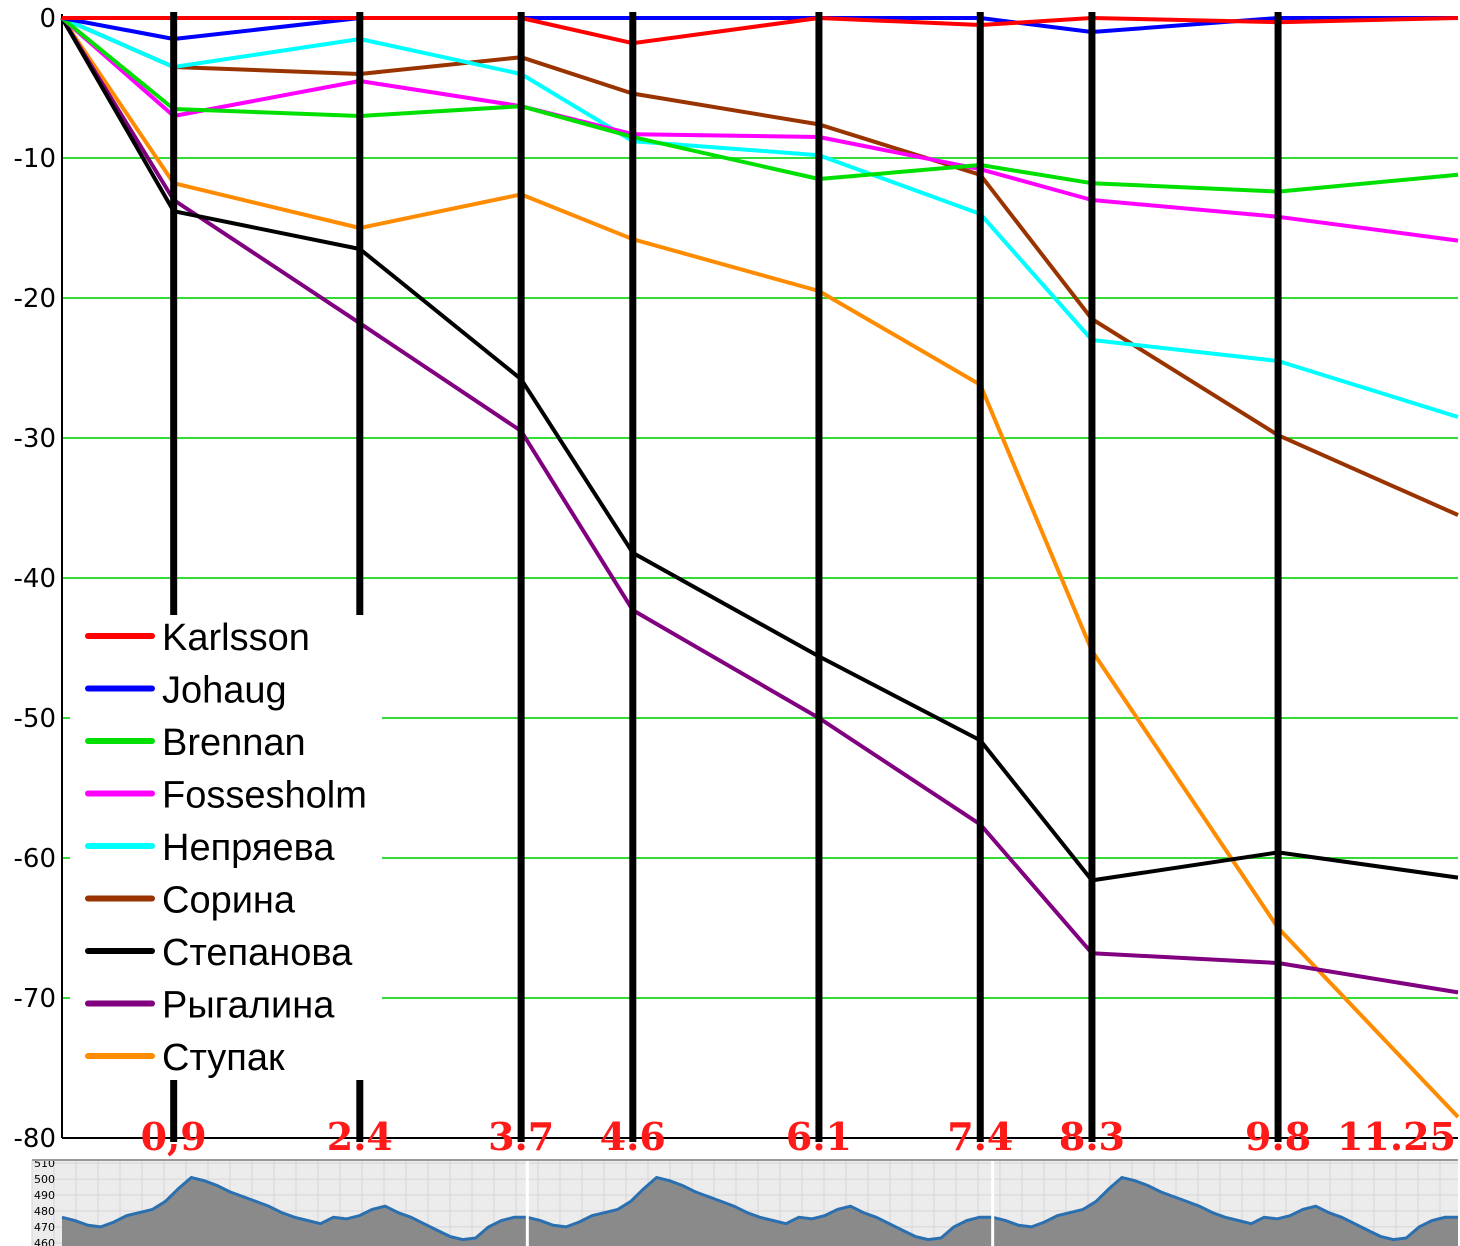 This screenshot has width=1460, height=1246. I want to click on x-tick-label: 9.8, so click(1278, 1136).